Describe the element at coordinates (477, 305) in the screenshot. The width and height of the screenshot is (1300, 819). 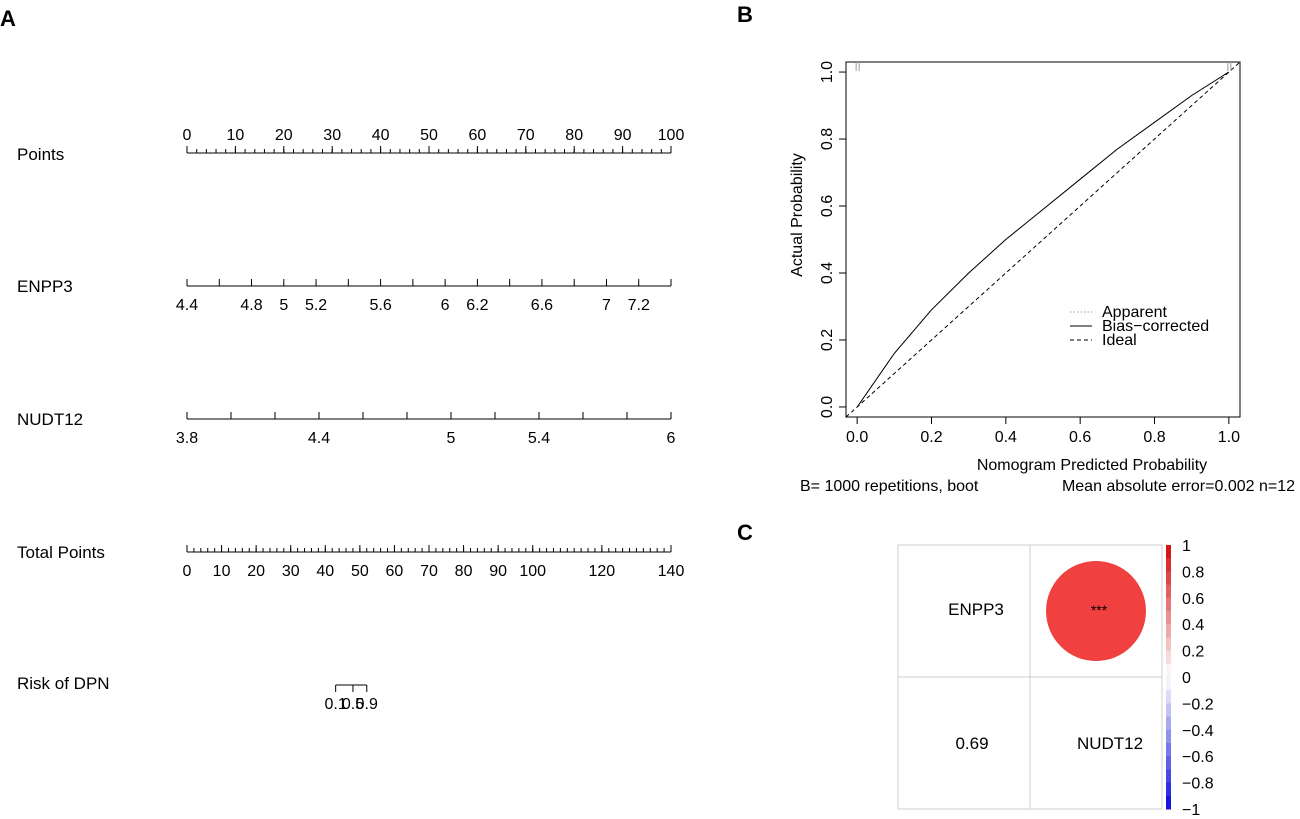
I see `nomogram-tick-label: 6.2` at that location.